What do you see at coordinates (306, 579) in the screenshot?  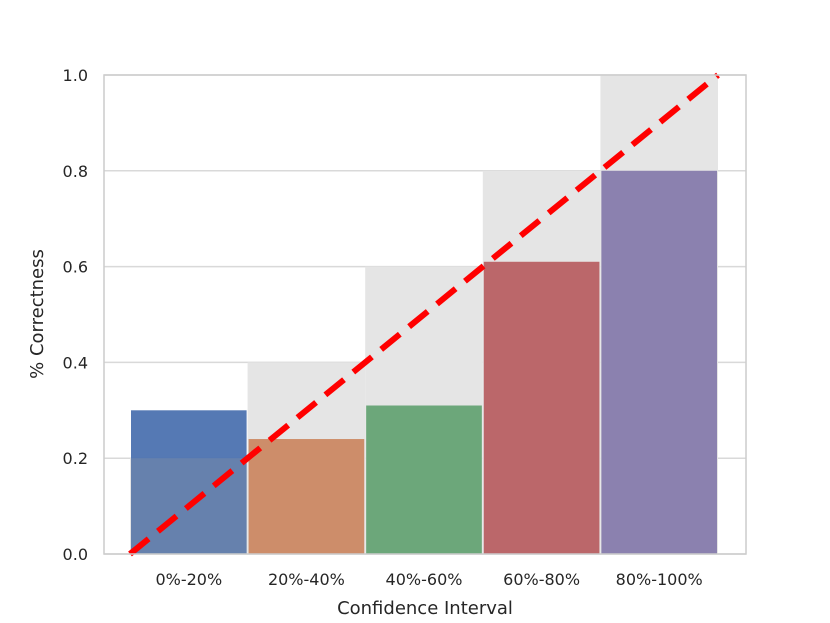 I see `x-tick-label: 20%-40%` at bounding box center [306, 579].